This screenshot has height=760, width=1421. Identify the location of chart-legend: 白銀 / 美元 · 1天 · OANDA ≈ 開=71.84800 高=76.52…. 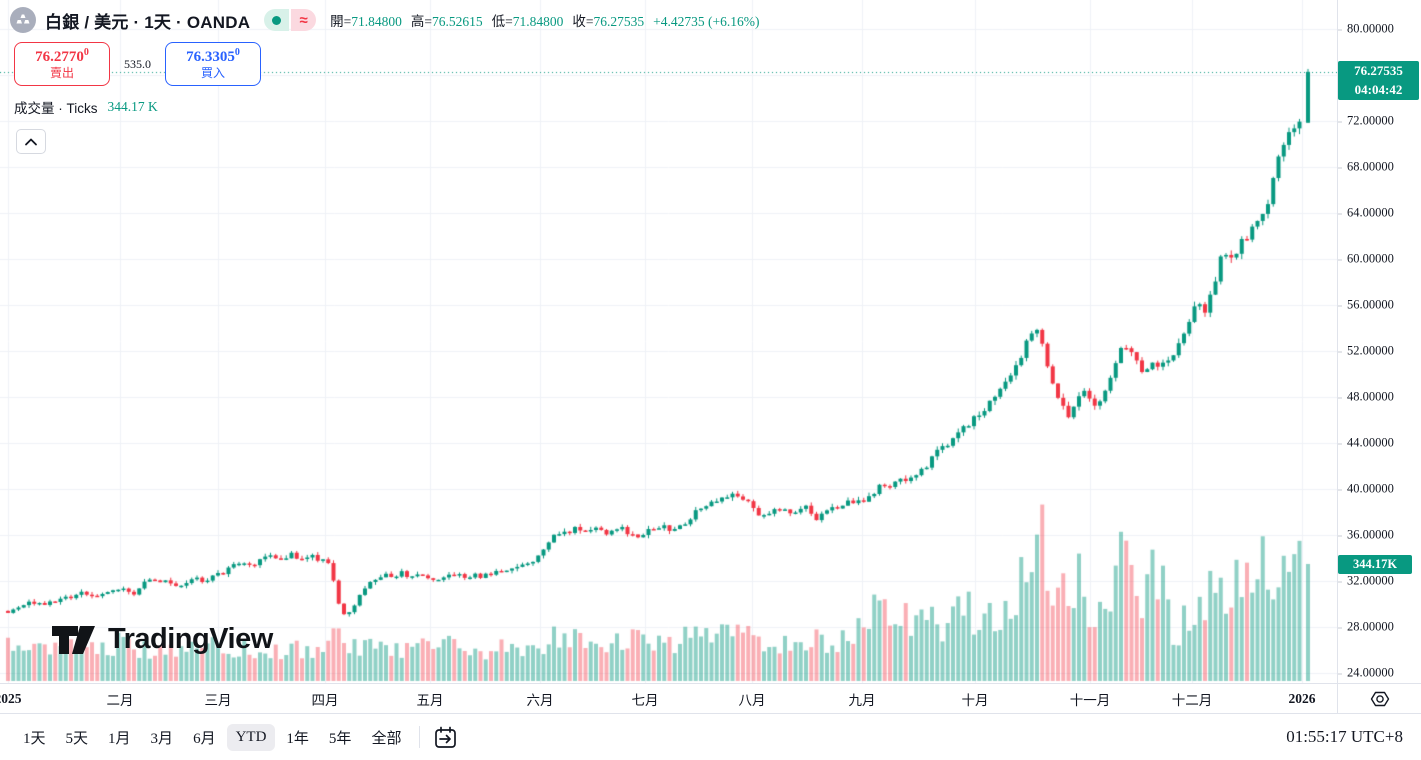
(385, 80).